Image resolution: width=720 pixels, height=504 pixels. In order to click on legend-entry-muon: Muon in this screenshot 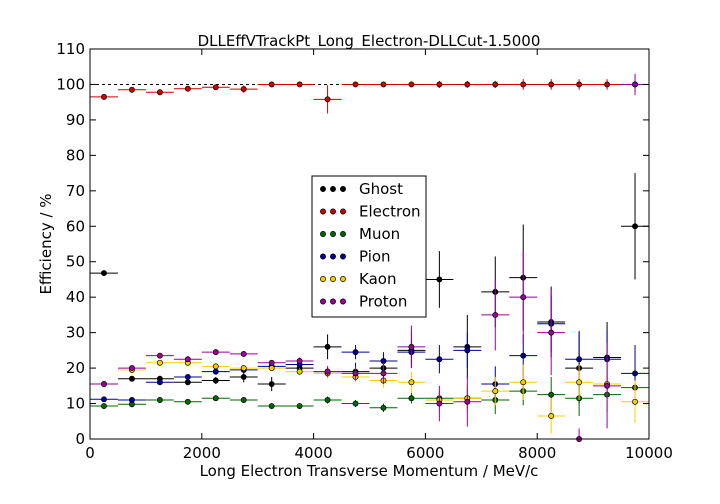, I will do `click(379, 234)`.